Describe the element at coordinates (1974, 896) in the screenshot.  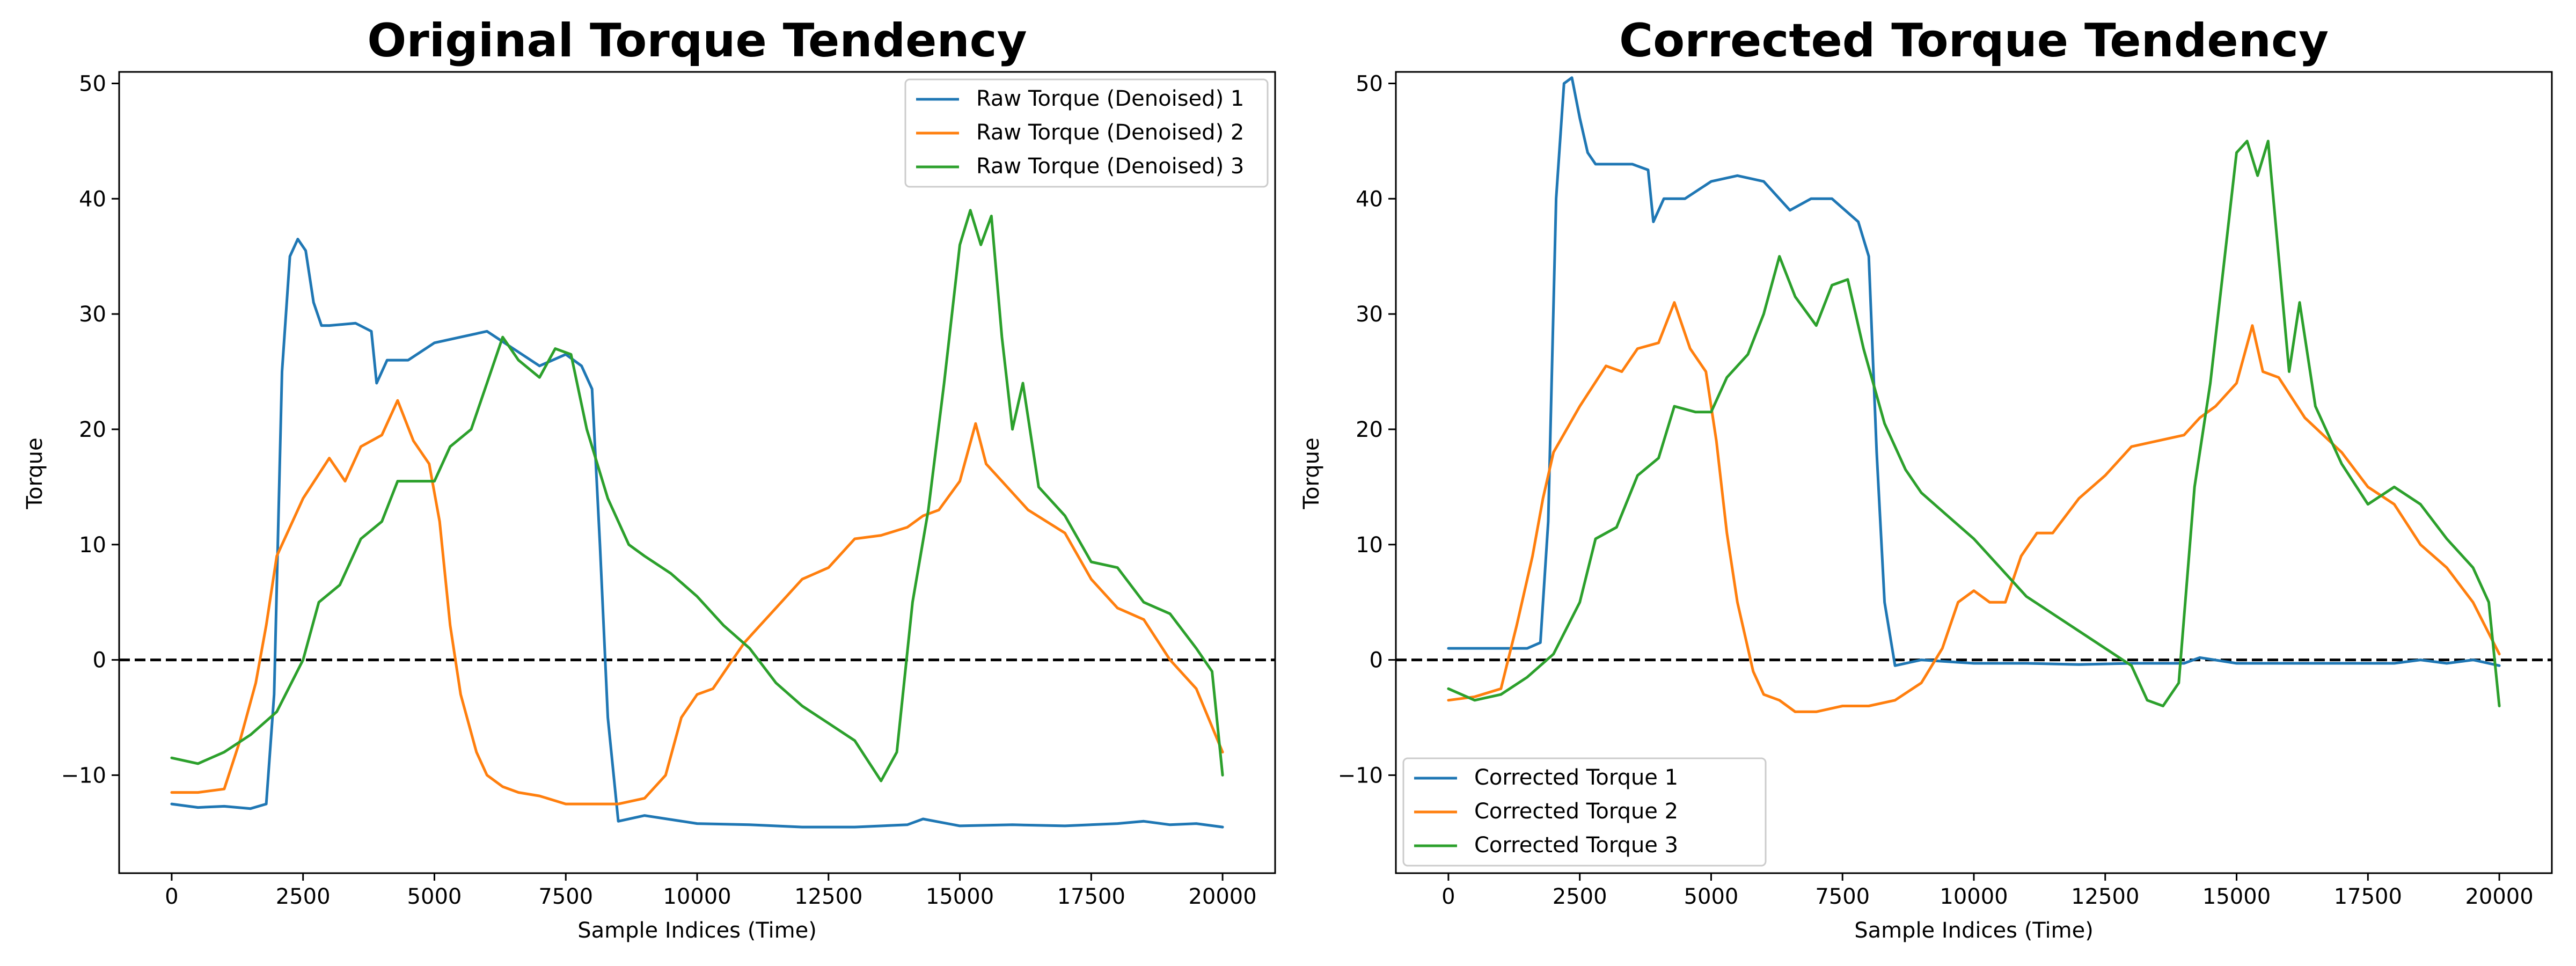
I see `right-chart-xtick-label: 10000` at that location.